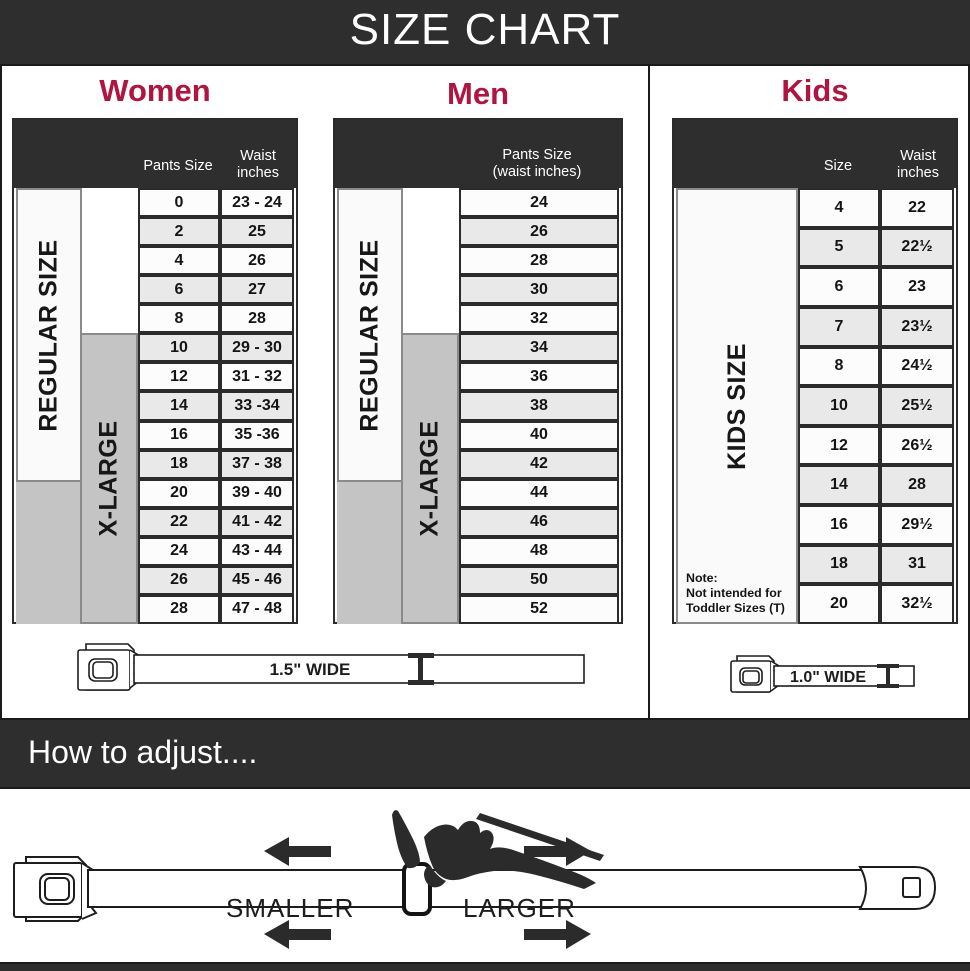 The height and width of the screenshot is (971, 970). Describe the element at coordinates (828, 677) in the screenshot. I see `belt-small-width-label: 1.0" WIDE` at that location.